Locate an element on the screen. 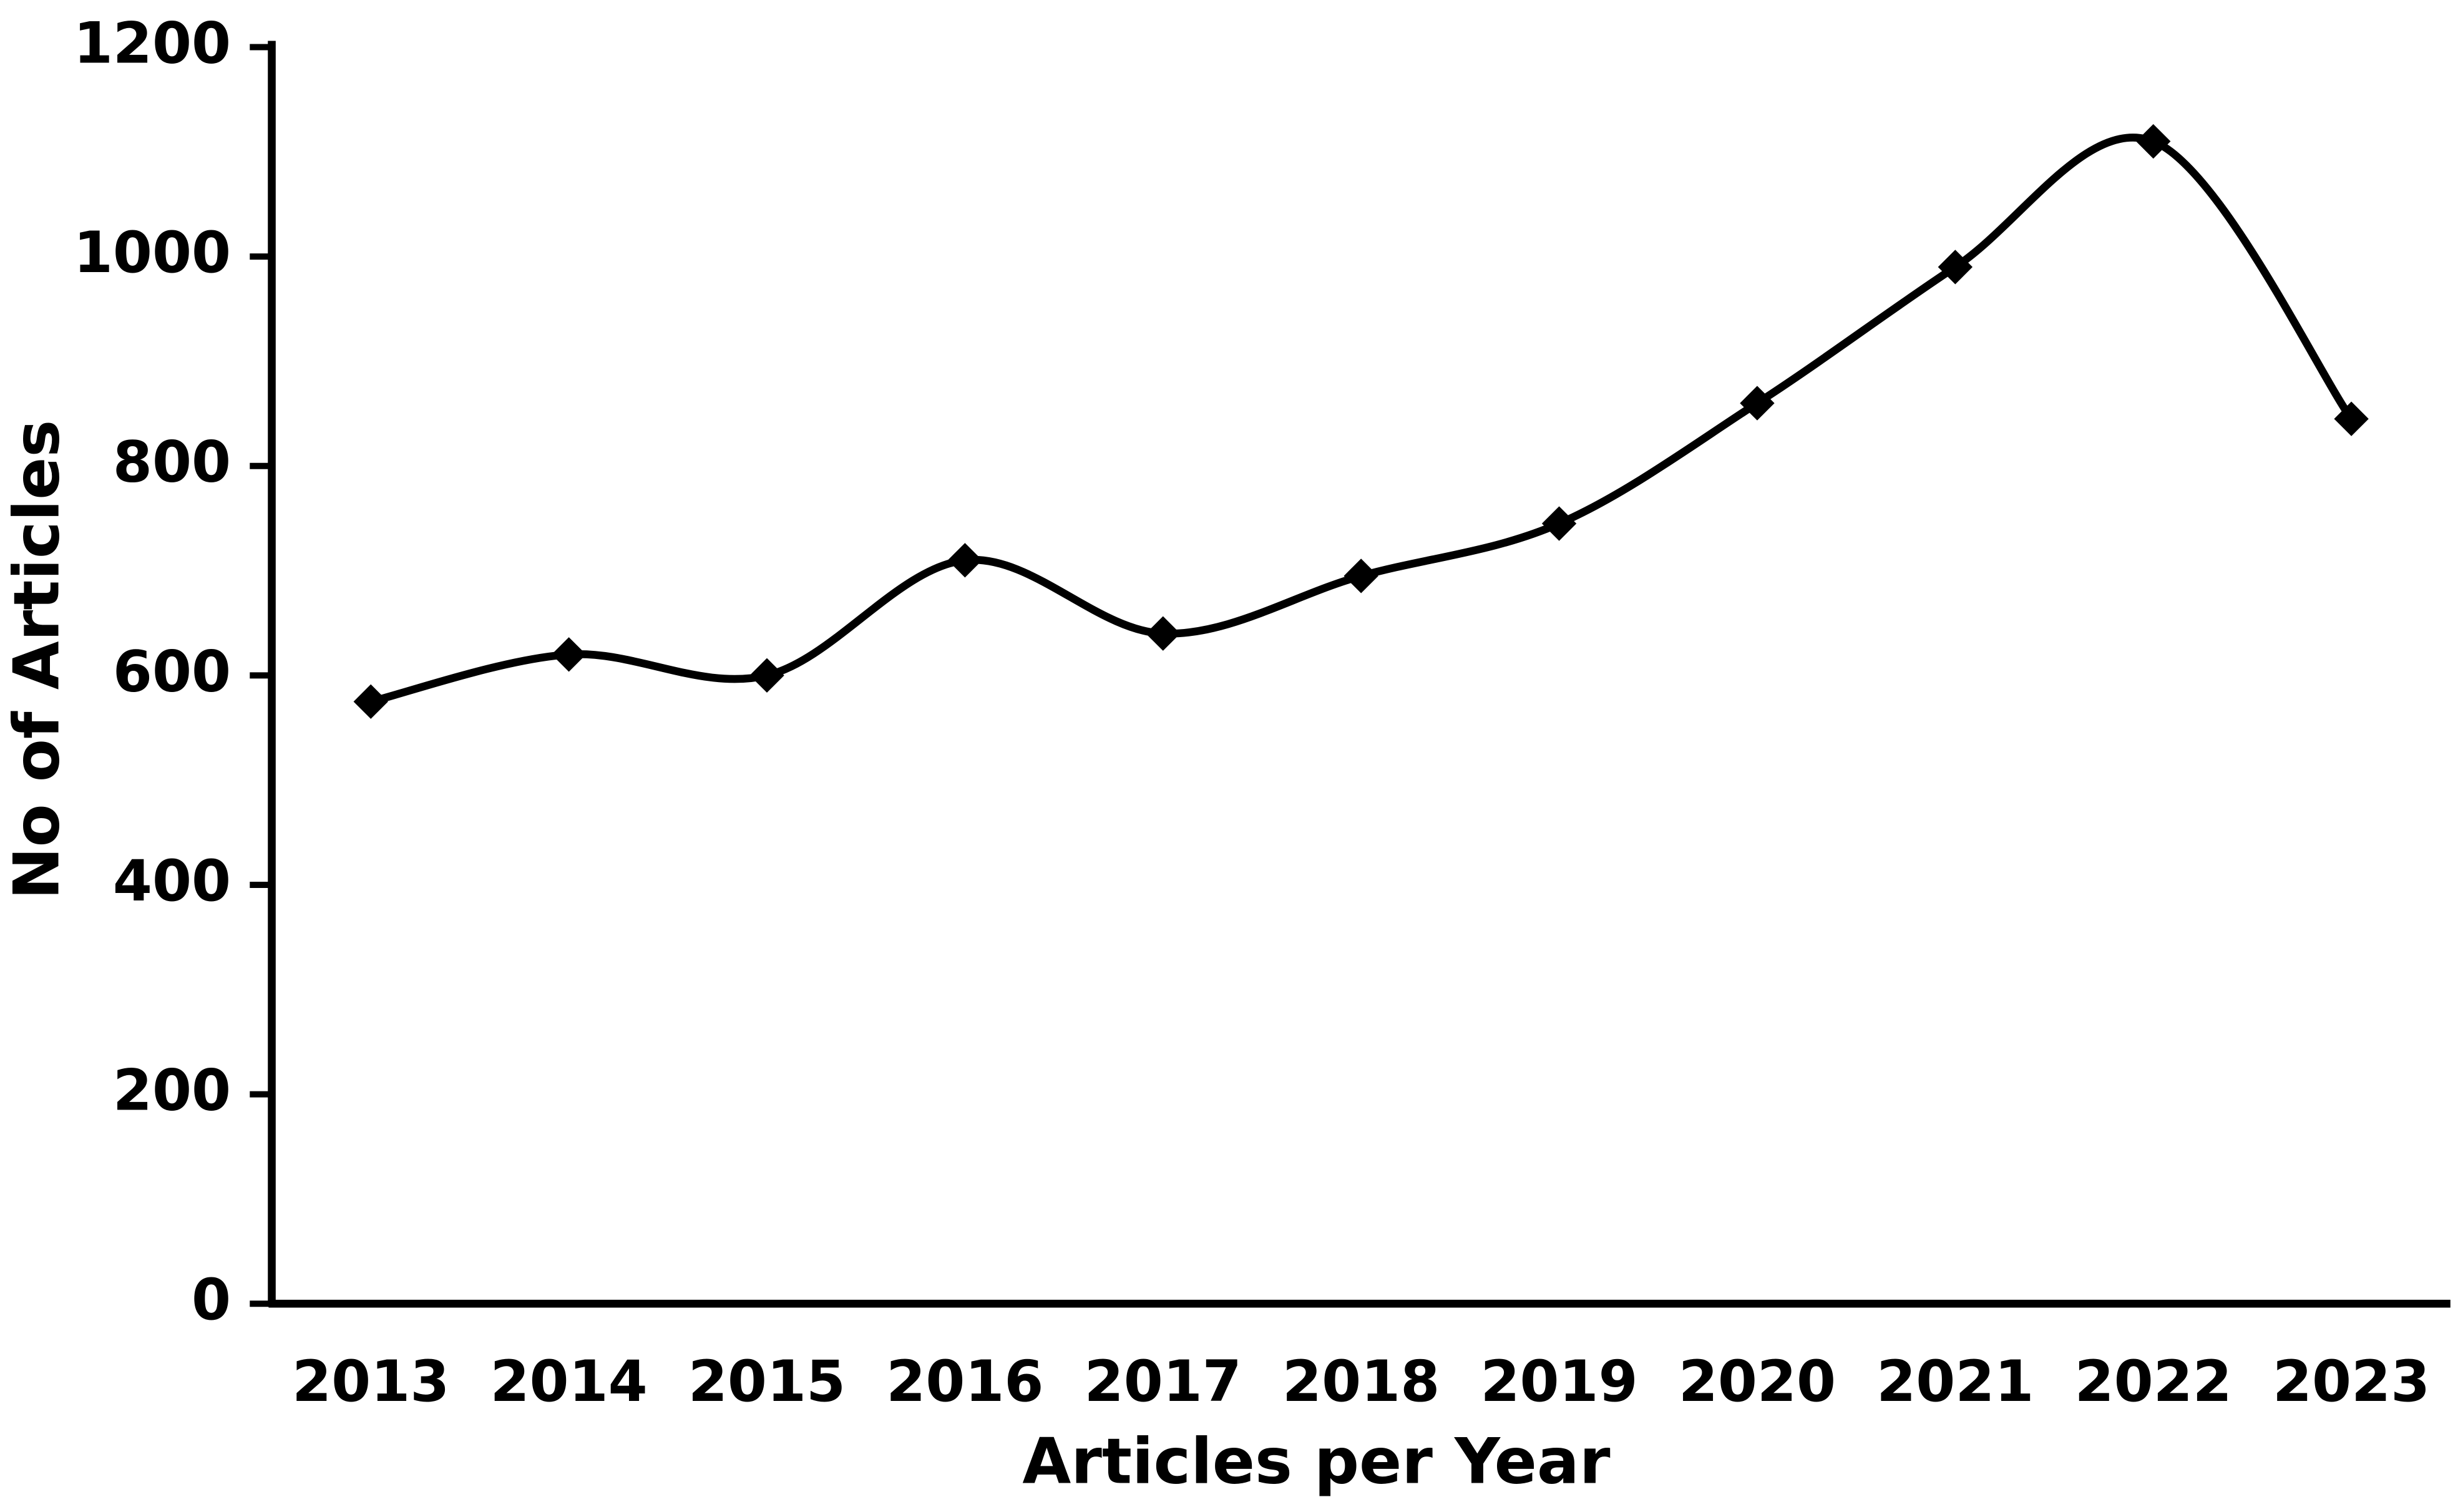  x-tick-label: 2016 is located at coordinates (964, 1382).